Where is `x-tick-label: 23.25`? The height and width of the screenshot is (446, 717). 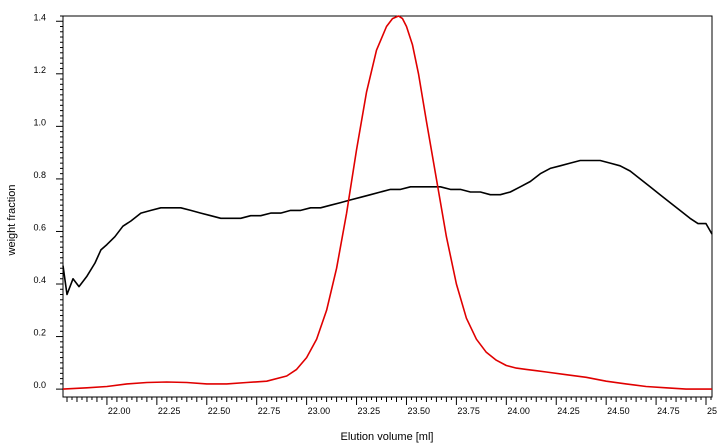 x-tick-label: 23.25 is located at coordinates (369, 411).